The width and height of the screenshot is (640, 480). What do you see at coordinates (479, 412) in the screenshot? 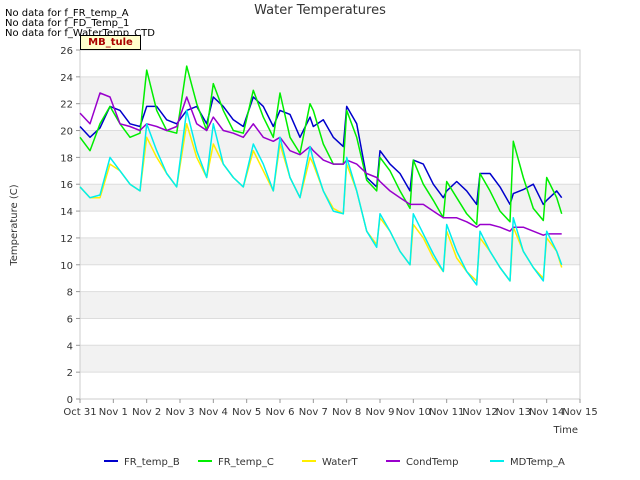
I see `x-tick-label: Nov 12` at bounding box center [479, 412].